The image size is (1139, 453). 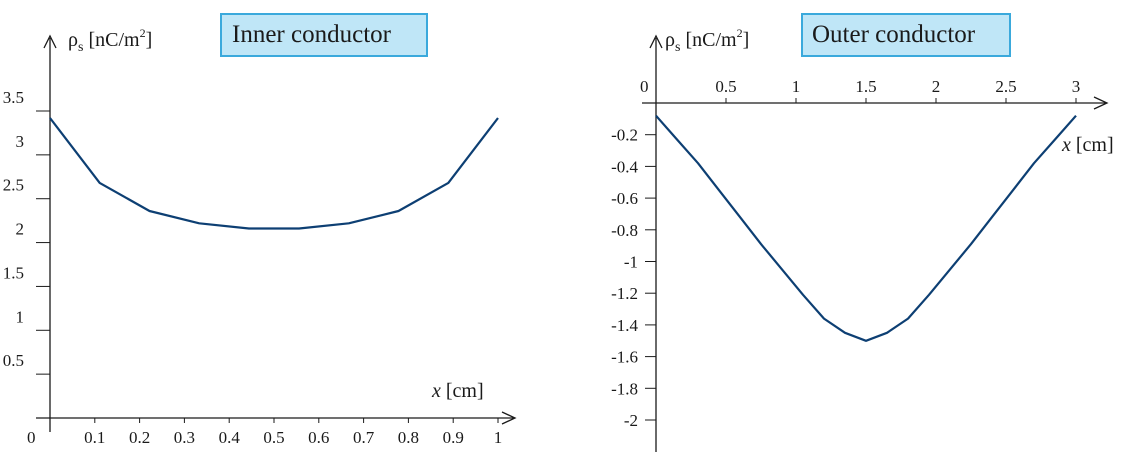 I want to click on inner-title-box, so click(x=324, y=35).